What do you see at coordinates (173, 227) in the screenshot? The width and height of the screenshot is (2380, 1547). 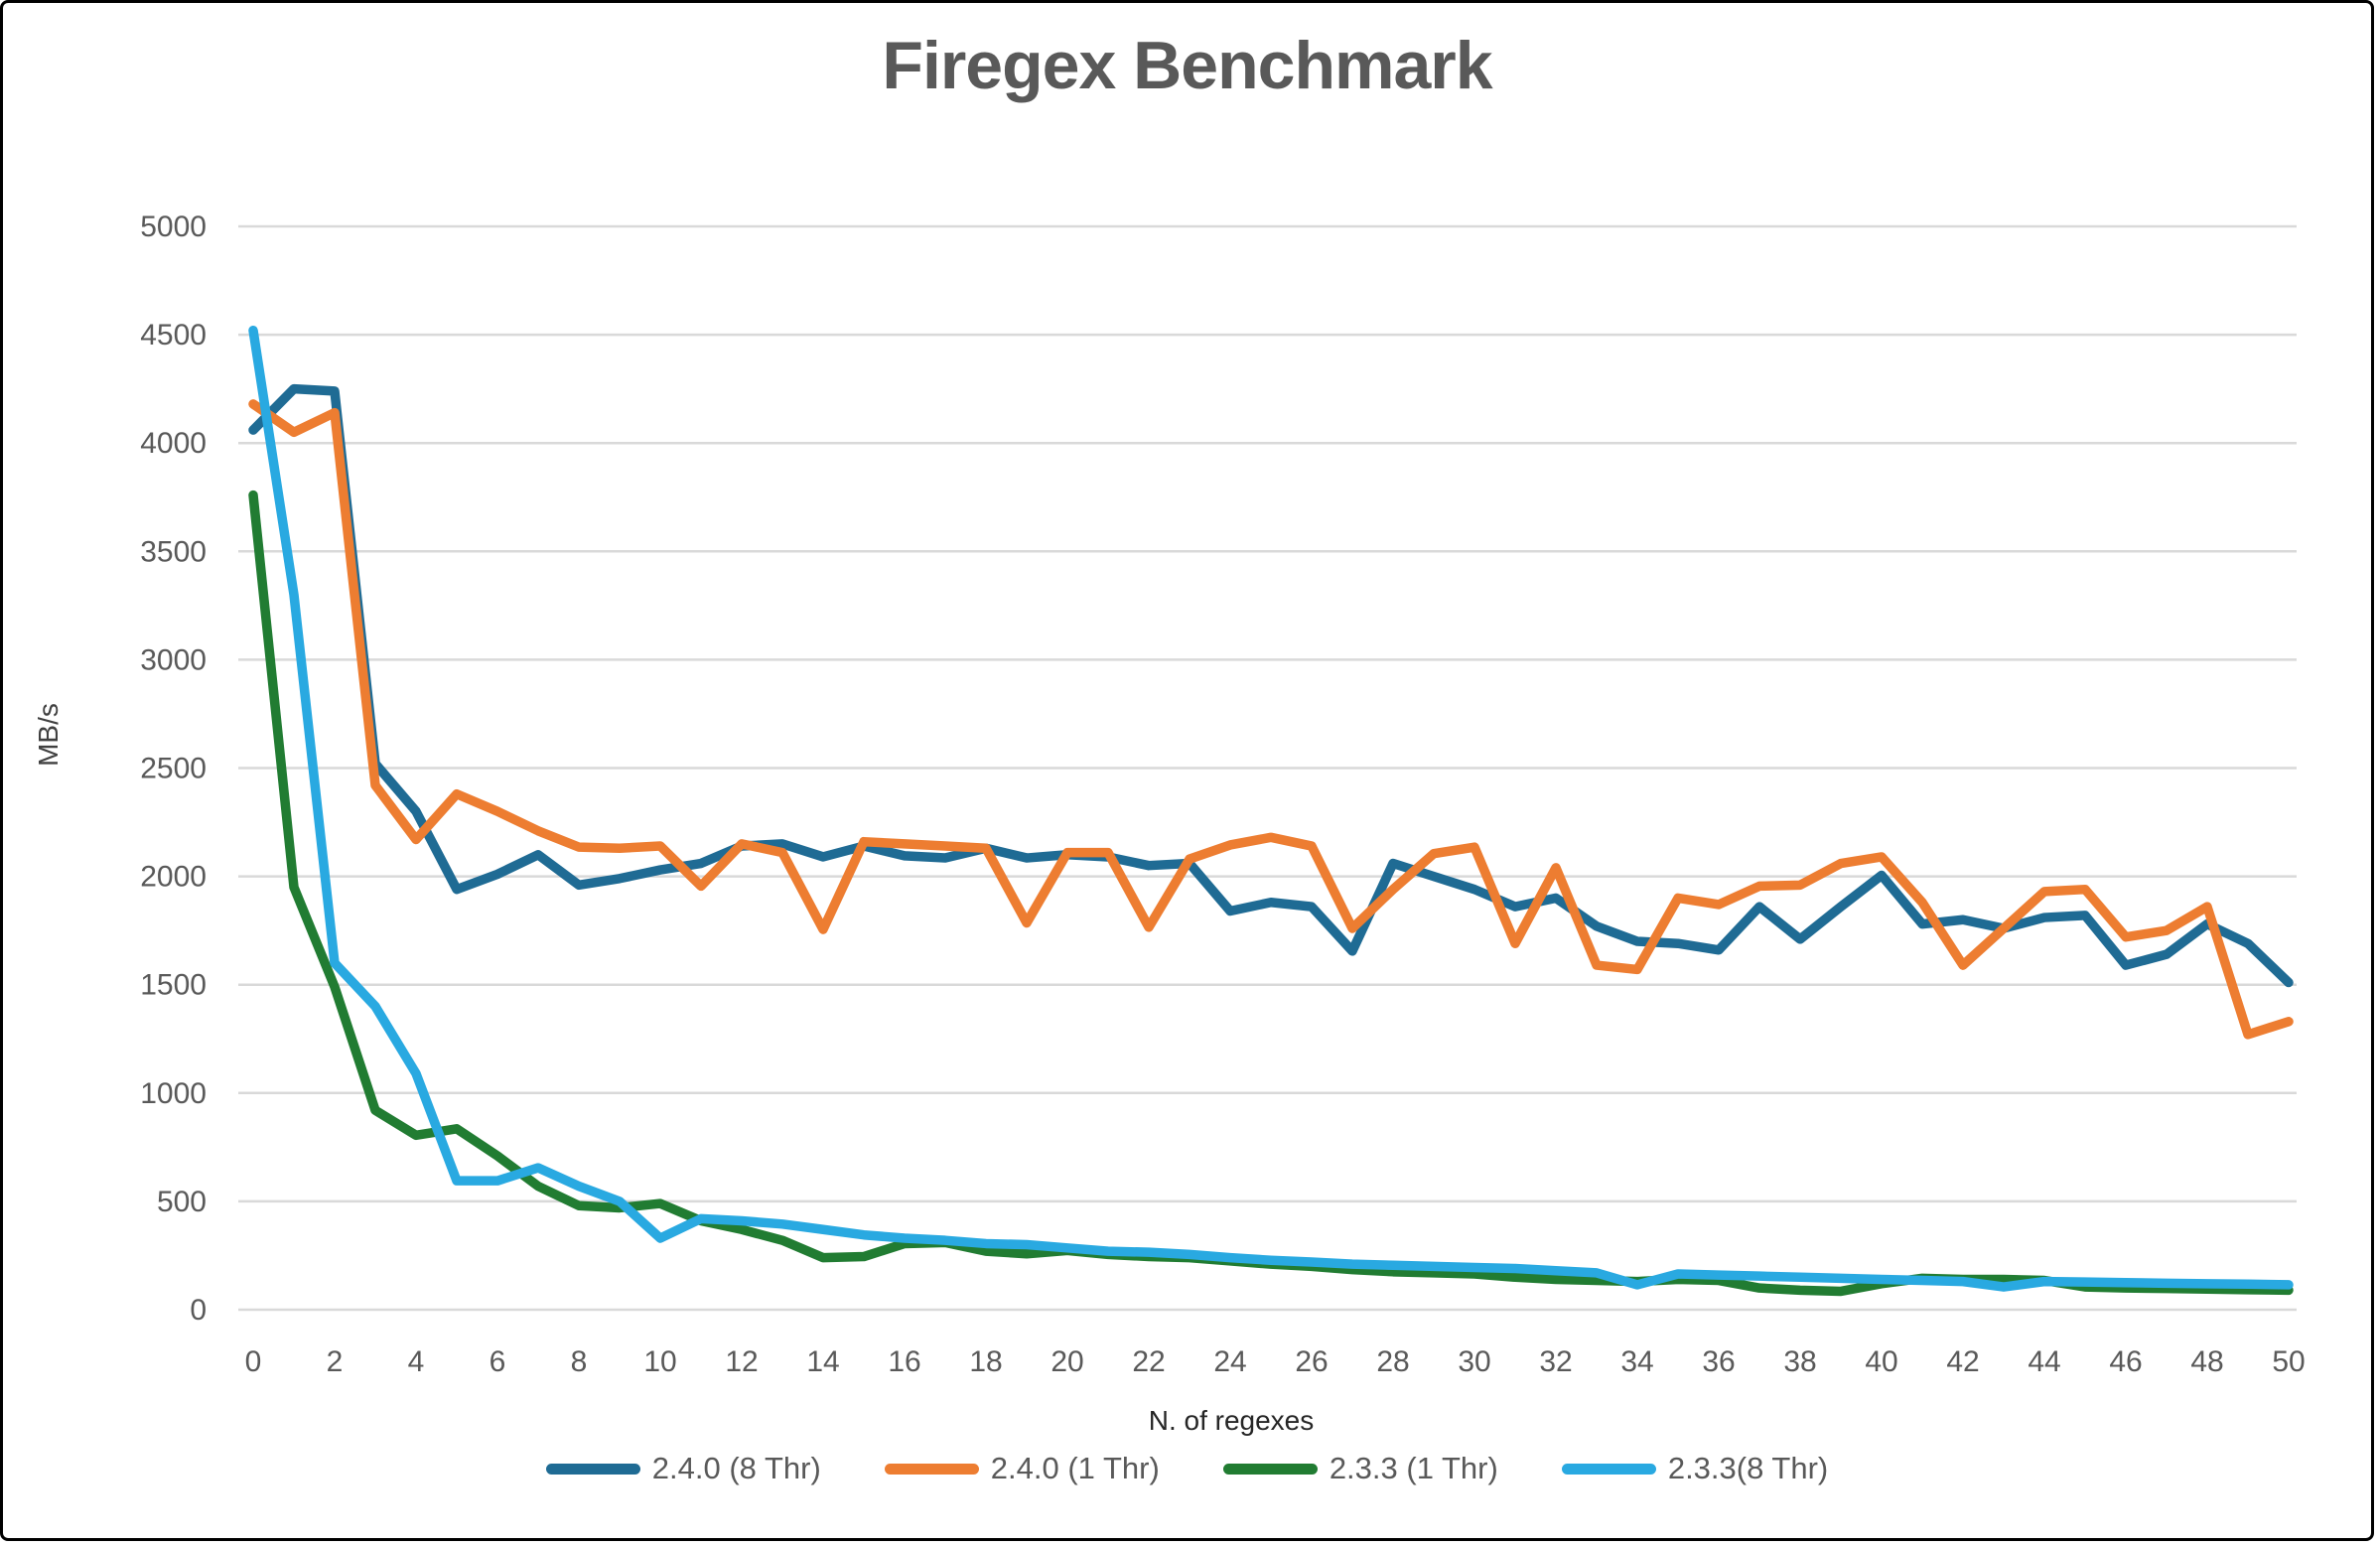 I see `y-tick-label: 5000` at bounding box center [173, 227].